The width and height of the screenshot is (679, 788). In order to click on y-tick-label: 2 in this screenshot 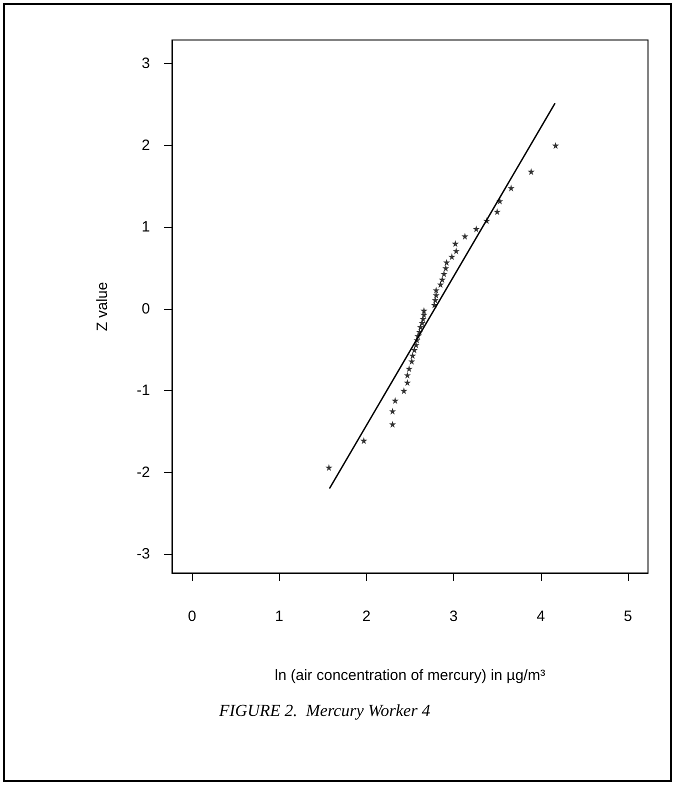, I will do `click(146, 145)`.